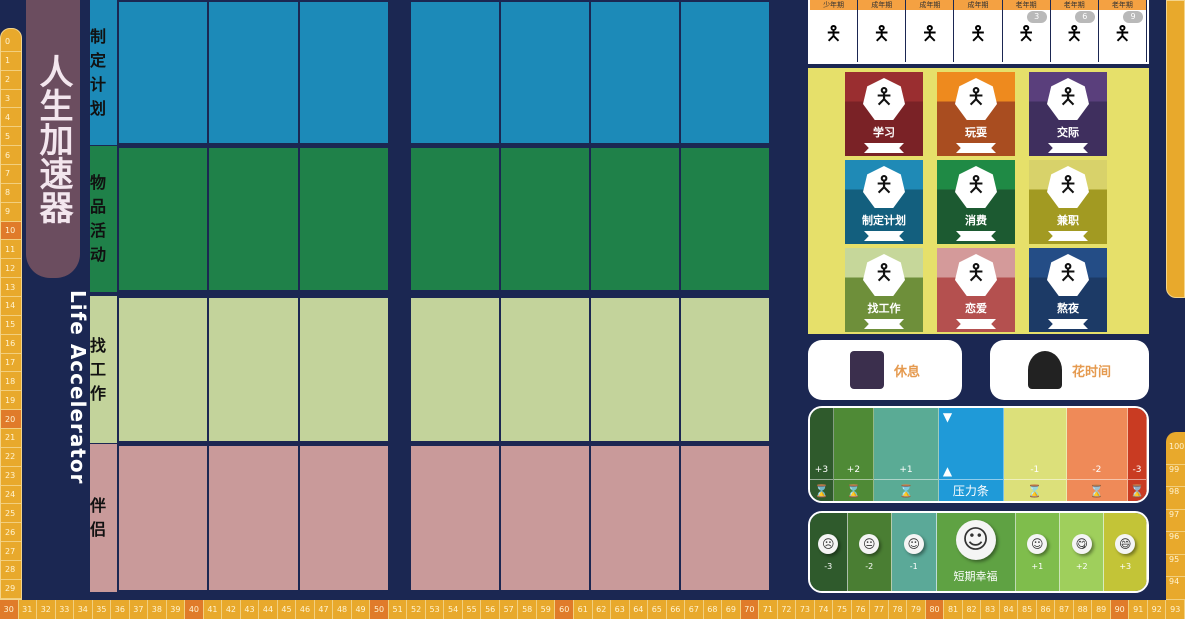 This screenshot has height=619, width=1185. I want to click on age-space: 5, so click(11, 137).